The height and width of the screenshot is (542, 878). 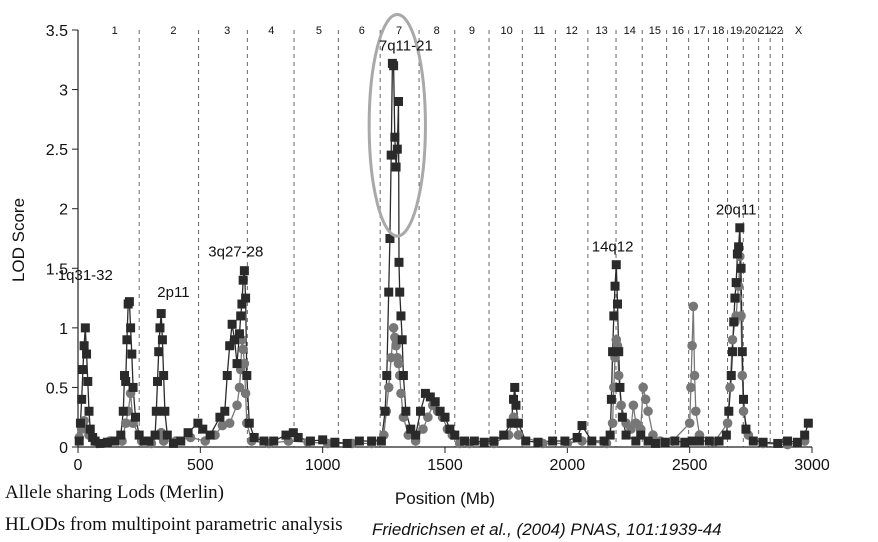 I want to click on locus-annotation: 20q11, so click(x=736, y=210).